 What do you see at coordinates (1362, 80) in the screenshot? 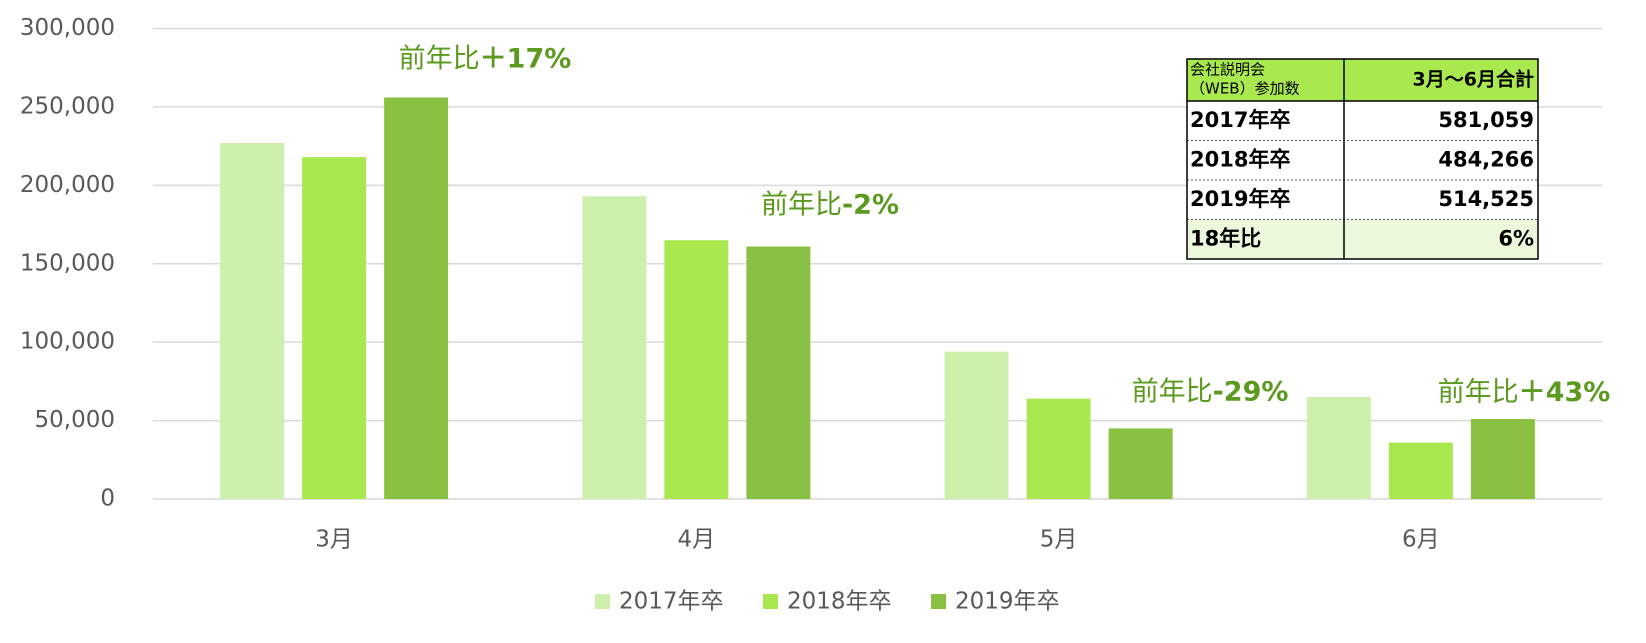
I see `table-header-bg` at bounding box center [1362, 80].